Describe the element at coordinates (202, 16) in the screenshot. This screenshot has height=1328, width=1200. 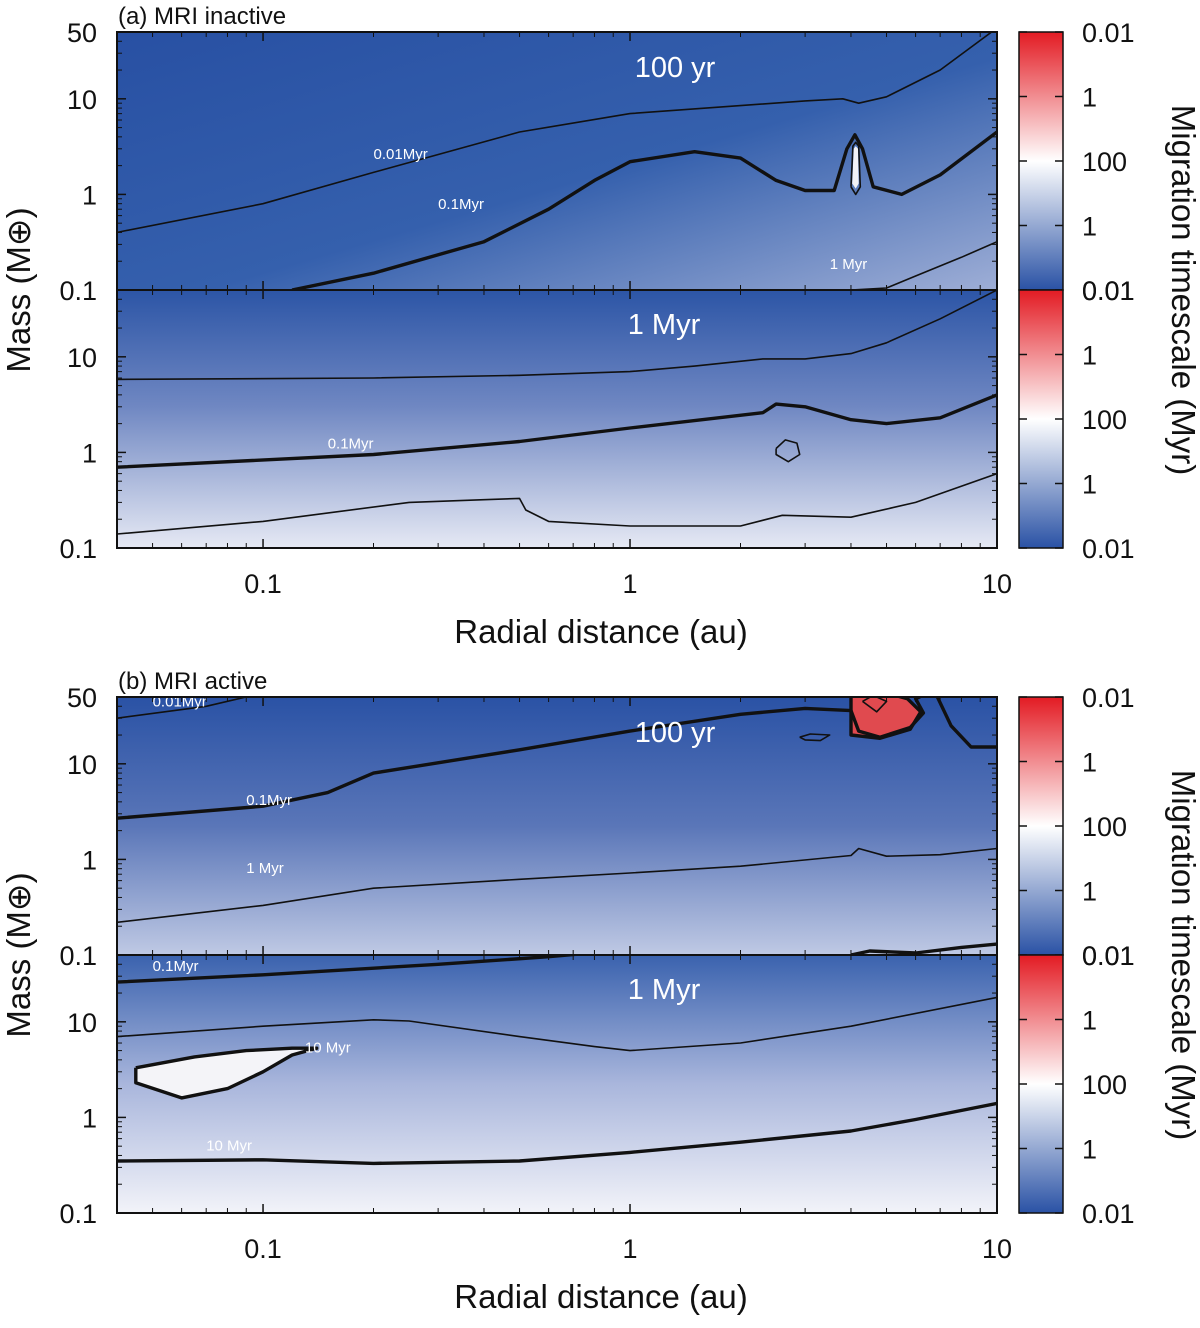
I see `panel-title: (a) MRI inactive` at that location.